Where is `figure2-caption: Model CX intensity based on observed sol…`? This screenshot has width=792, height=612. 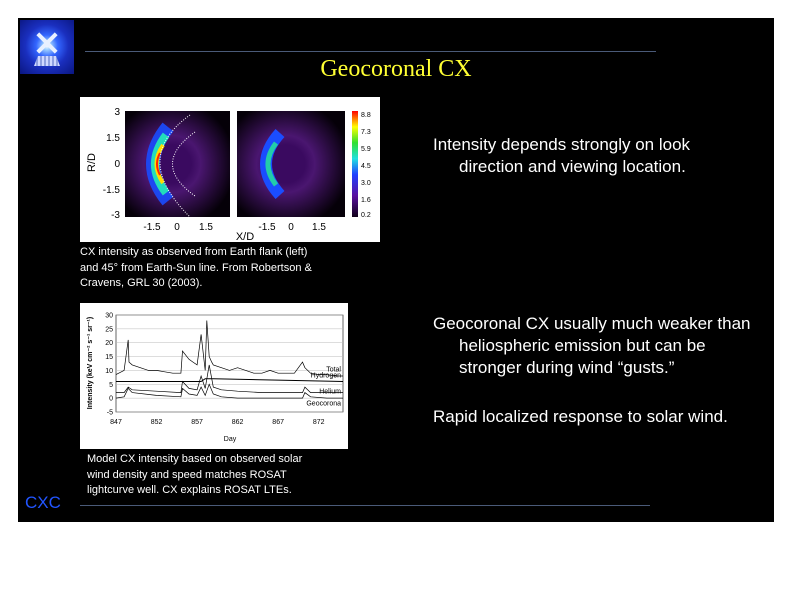 figure2-caption: Model CX intensity based on observed sol… is located at coordinates (194, 475).